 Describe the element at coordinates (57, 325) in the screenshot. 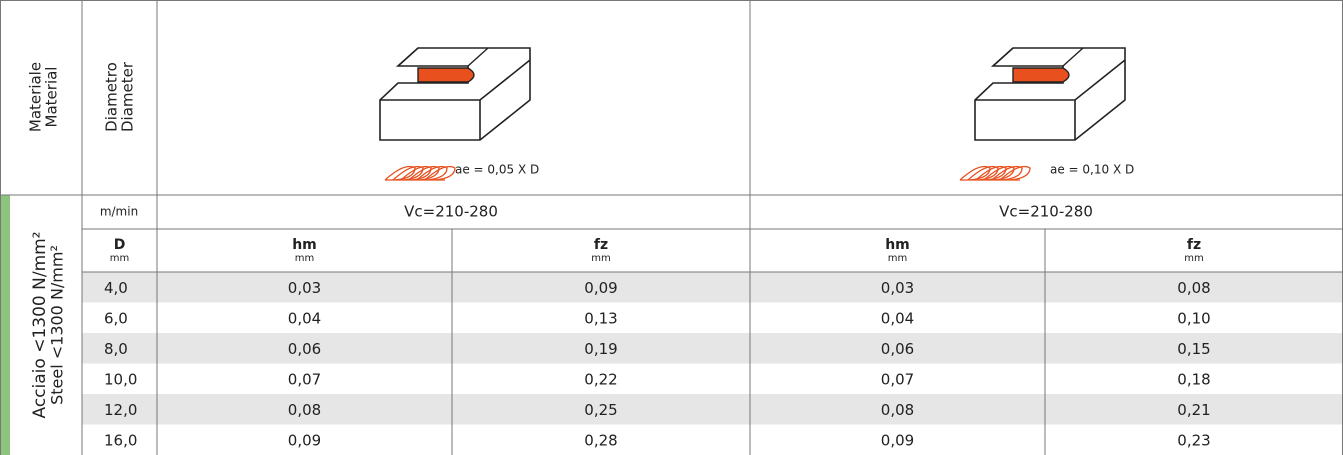

I see `material-label: Steel <1300 N/mm²` at that location.